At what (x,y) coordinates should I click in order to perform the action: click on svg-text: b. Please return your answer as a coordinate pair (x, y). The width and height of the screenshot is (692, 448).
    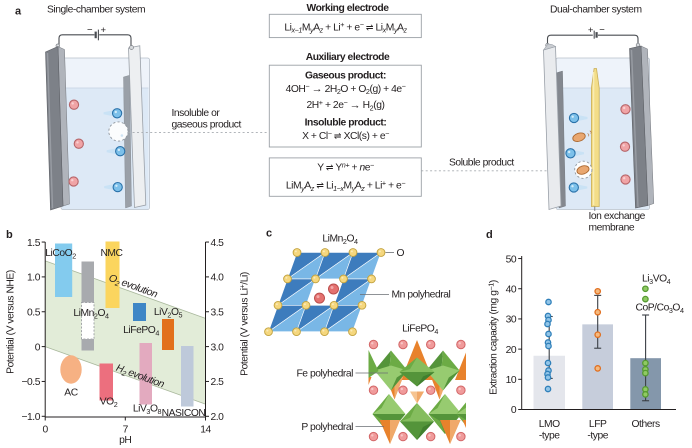
    Looking at the image, I should click on (9, 235).